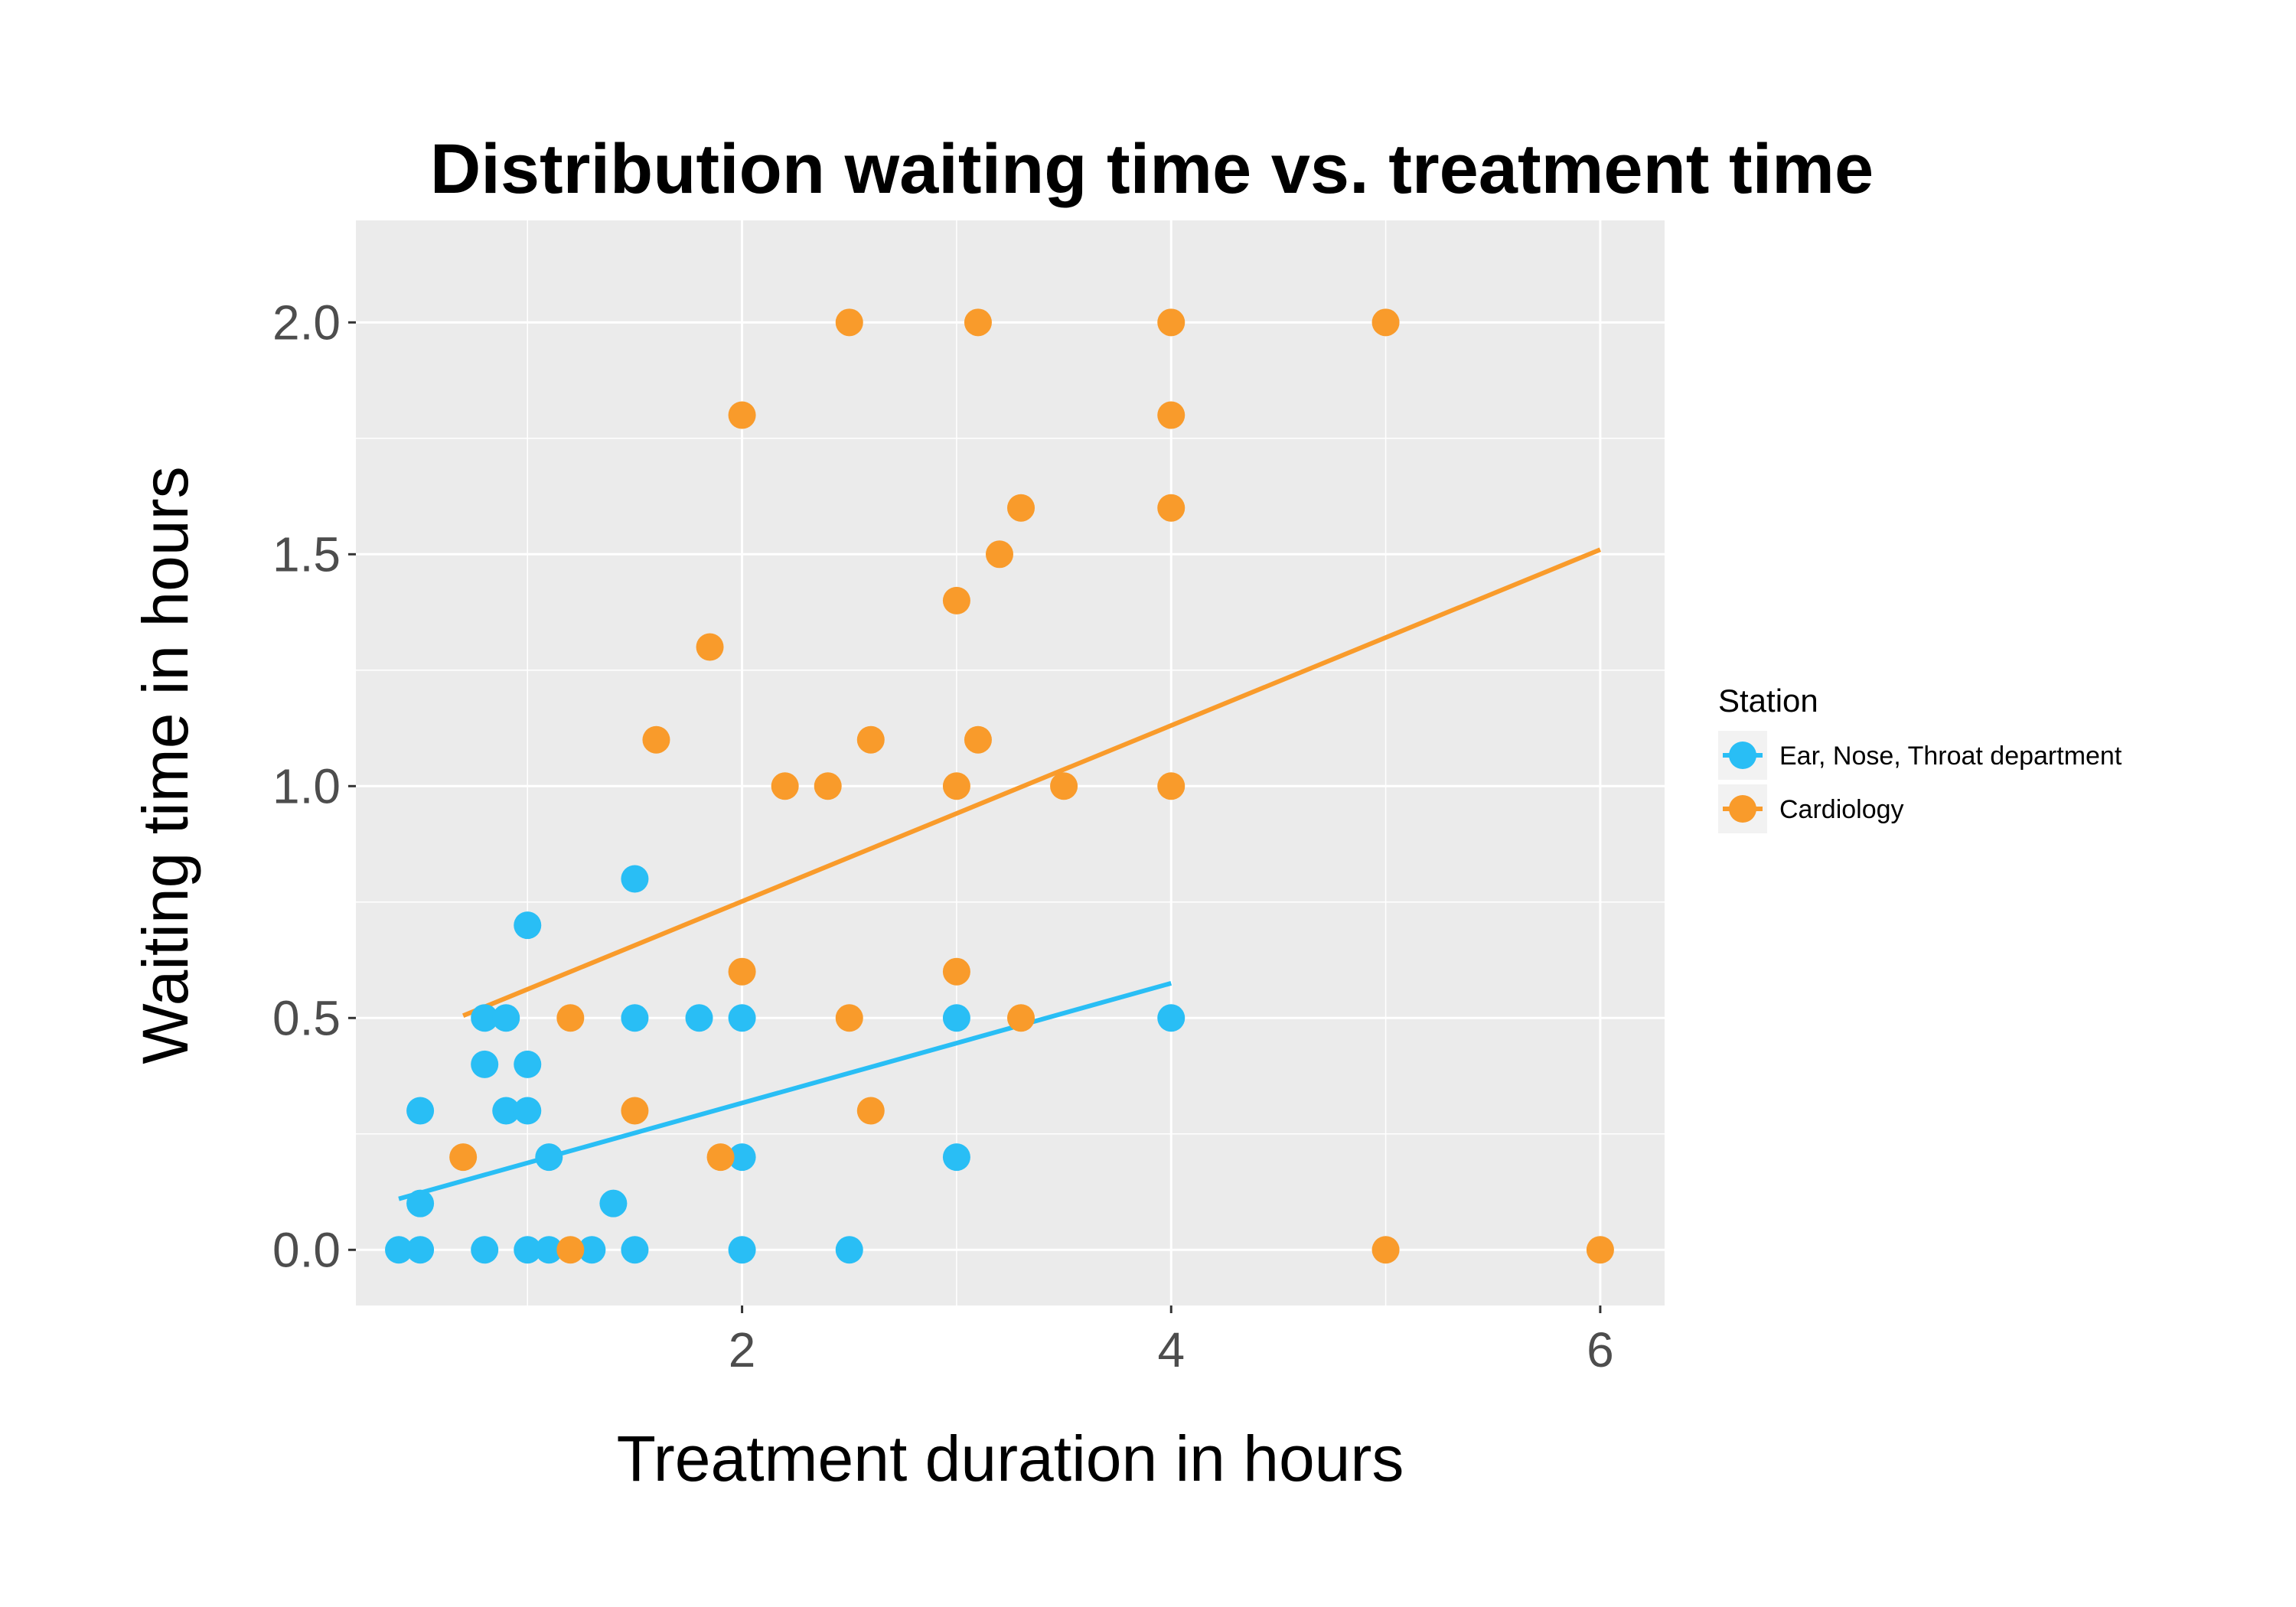  I want to click on x-axis: 2 4 6, so click(1171, 1341).